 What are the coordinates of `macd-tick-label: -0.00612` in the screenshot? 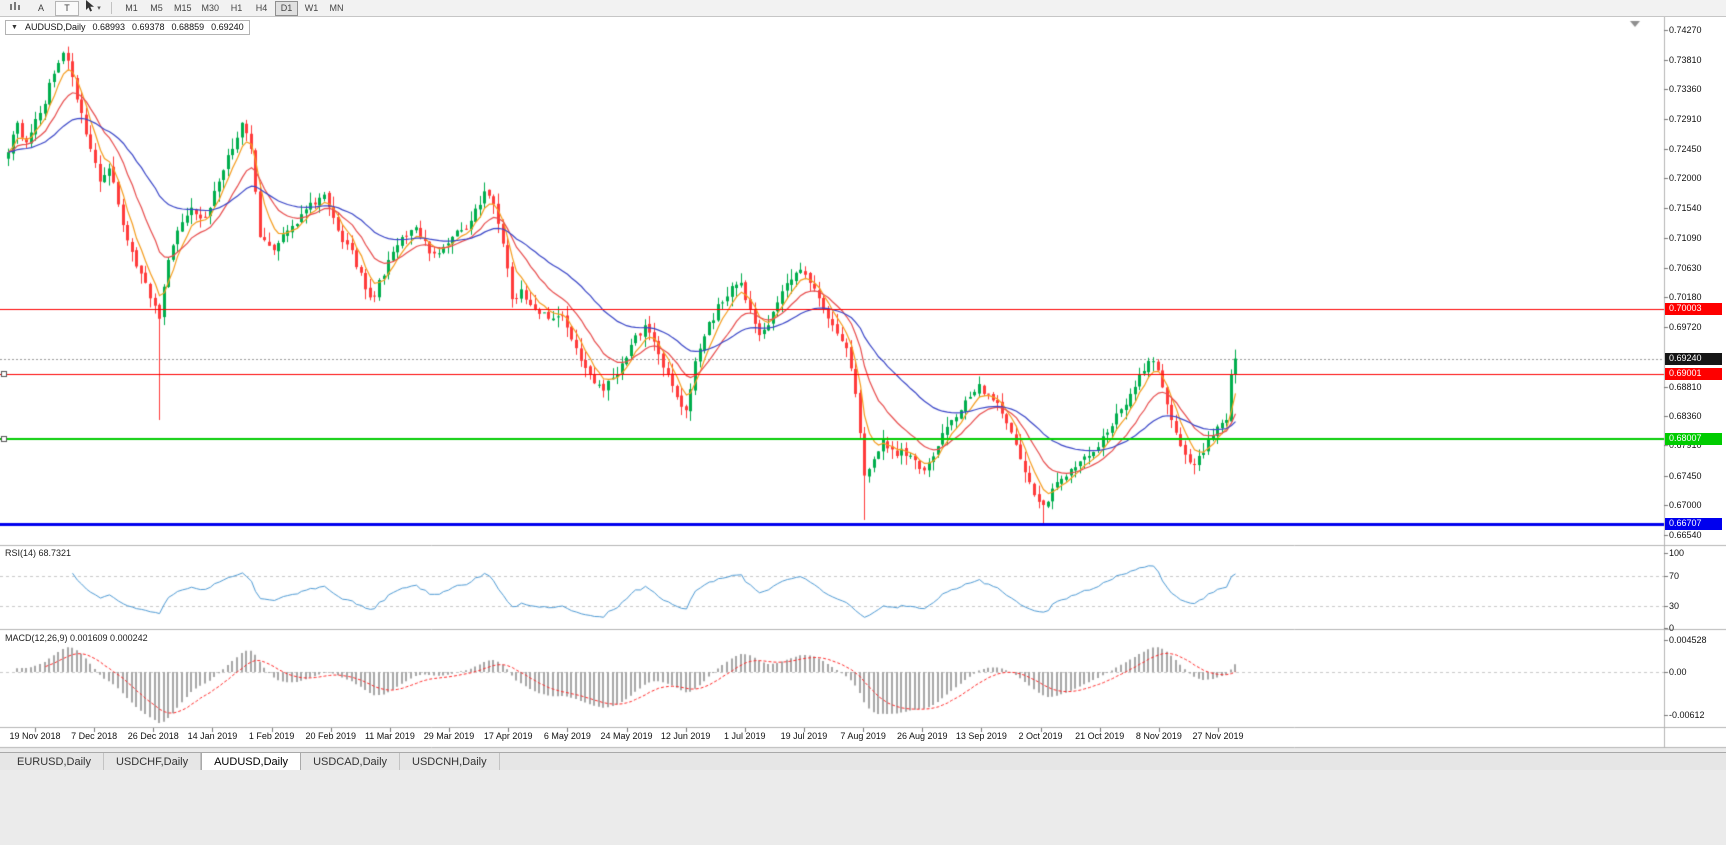 It's located at (1687, 715).